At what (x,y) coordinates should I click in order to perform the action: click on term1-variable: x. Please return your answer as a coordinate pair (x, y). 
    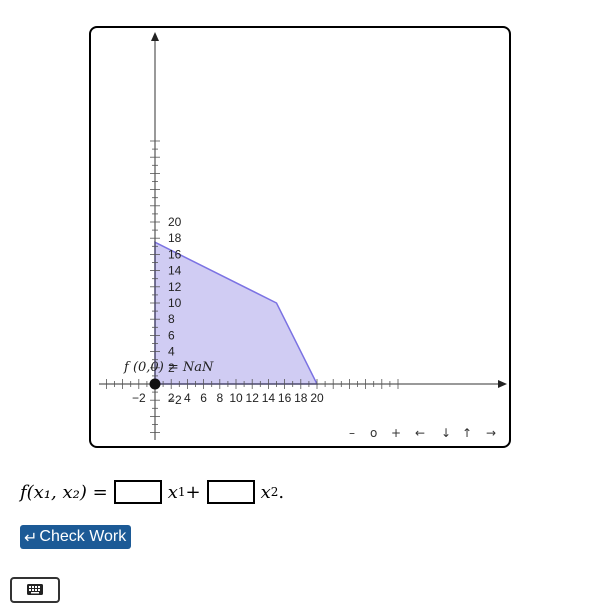
    Looking at the image, I should click on (172, 492).